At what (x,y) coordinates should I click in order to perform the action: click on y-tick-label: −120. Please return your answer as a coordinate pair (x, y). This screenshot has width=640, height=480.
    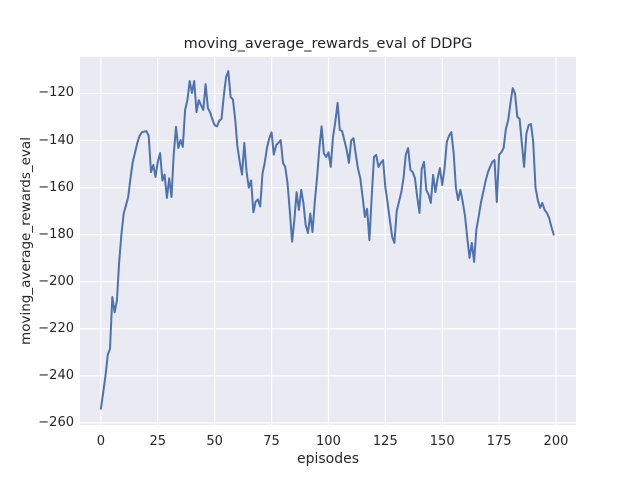
    Looking at the image, I should click on (56, 93).